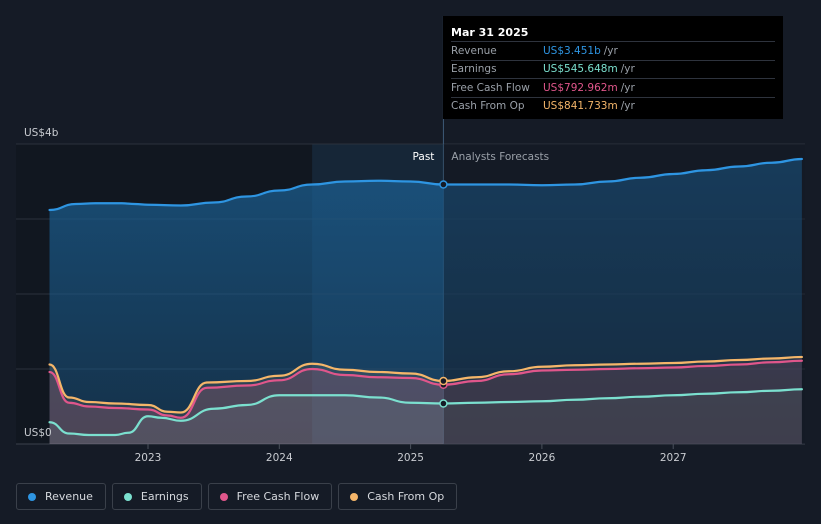  I want to click on past-label: Past, so click(424, 157).